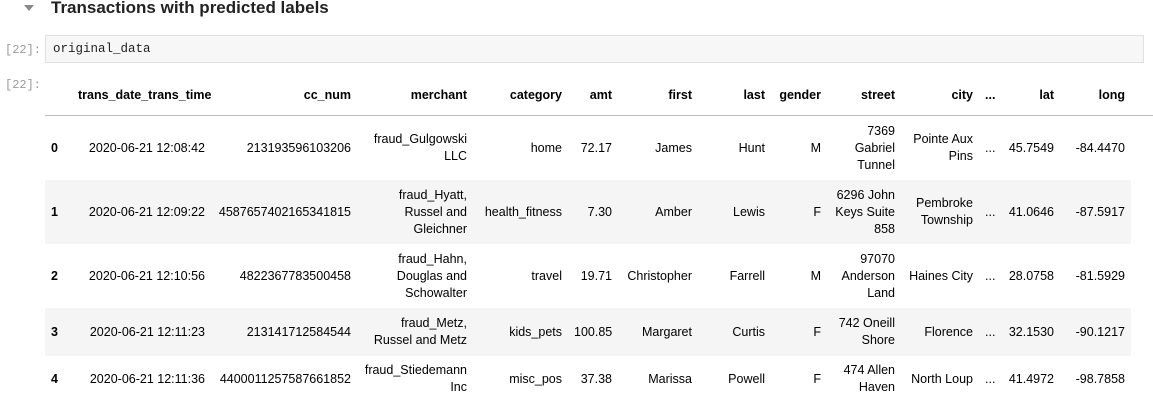 Image resolution: width=1153 pixels, height=417 pixels. I want to click on table-cell: 4400011257587661852, so click(285, 378).